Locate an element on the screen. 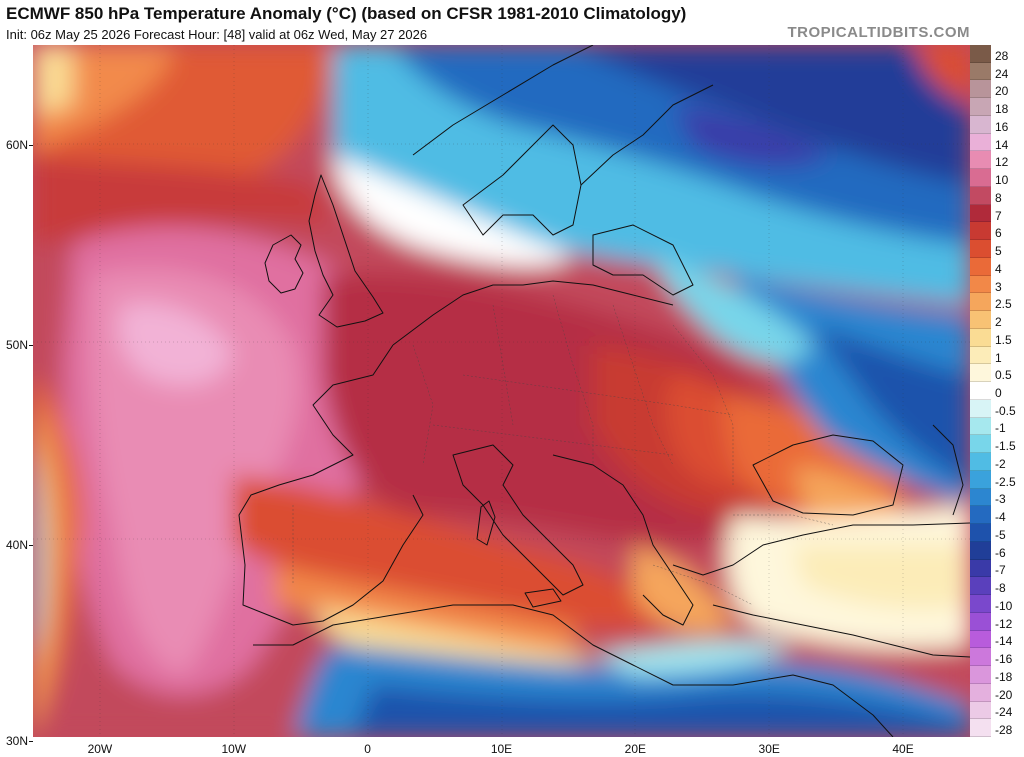  lat-label-60n: 60N is located at coordinates (16, 145).